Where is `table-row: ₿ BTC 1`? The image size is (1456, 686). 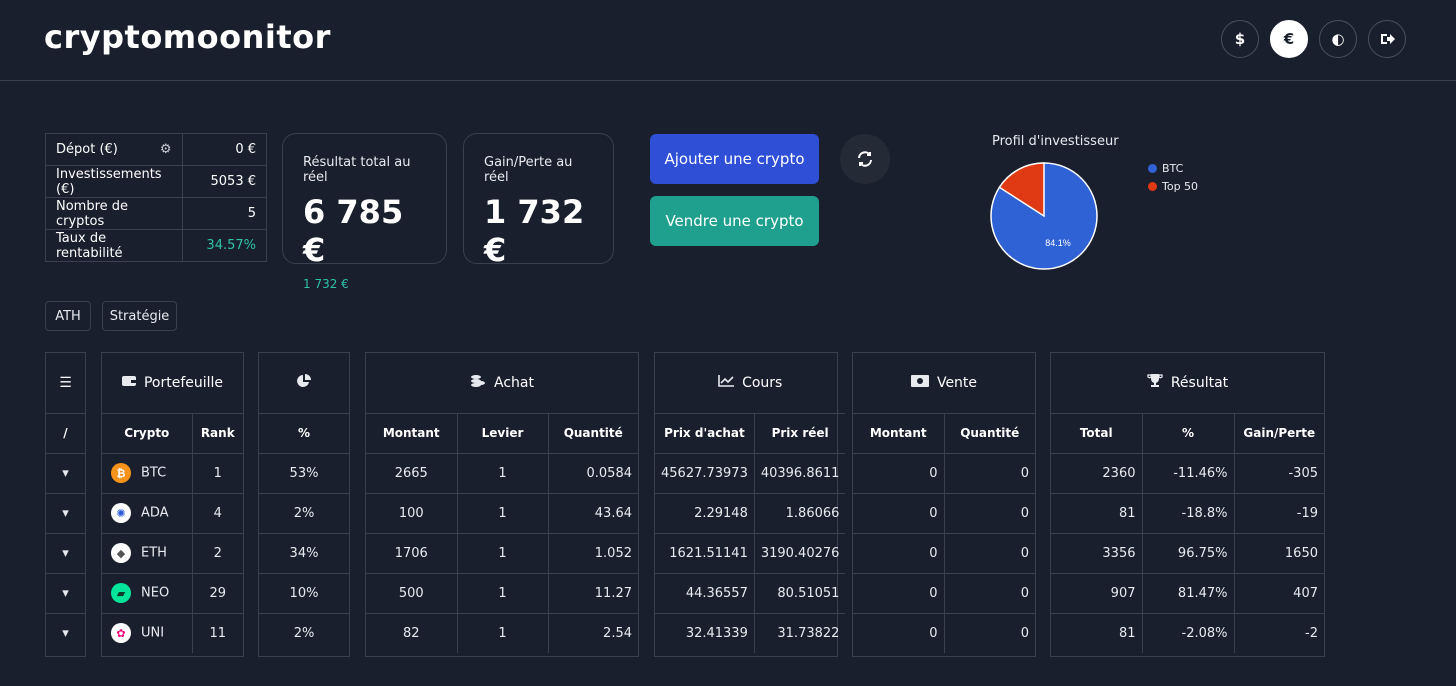
table-row: ₿ BTC 1 is located at coordinates (172, 472).